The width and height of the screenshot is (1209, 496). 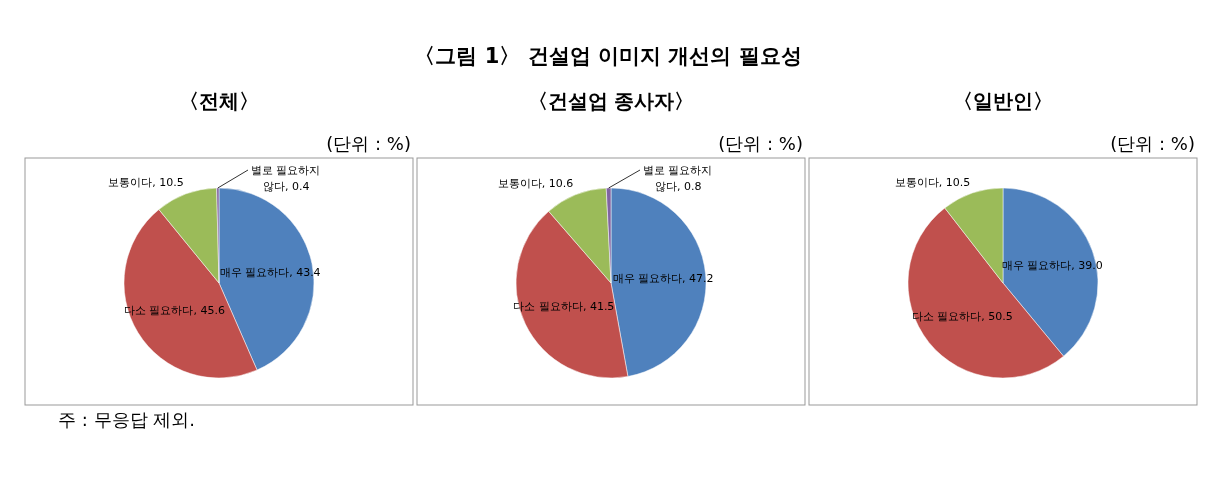 I want to click on text: 주 : 무응답 제외., so click(x=126, y=419).